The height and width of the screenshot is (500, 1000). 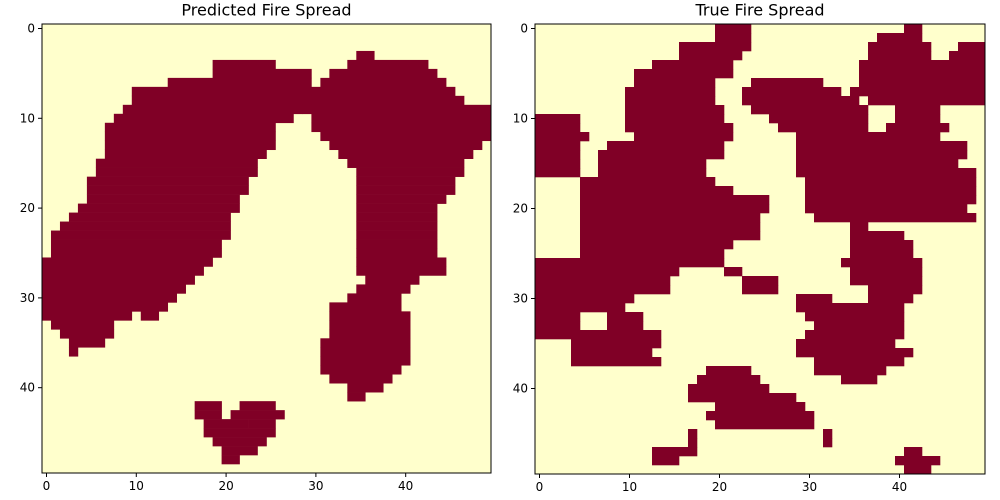 What do you see at coordinates (136, 486) in the screenshot?
I see `x-tick-label: 10` at bounding box center [136, 486].